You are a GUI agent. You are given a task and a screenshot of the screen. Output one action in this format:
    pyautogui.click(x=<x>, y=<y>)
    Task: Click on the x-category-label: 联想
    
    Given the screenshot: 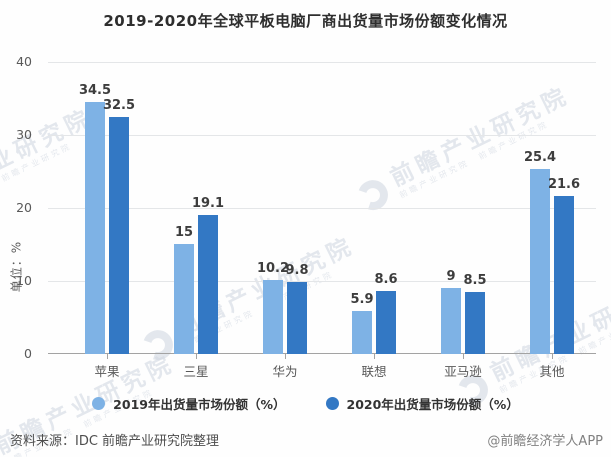 What is the action you would take?
    pyautogui.click(x=374, y=371)
    